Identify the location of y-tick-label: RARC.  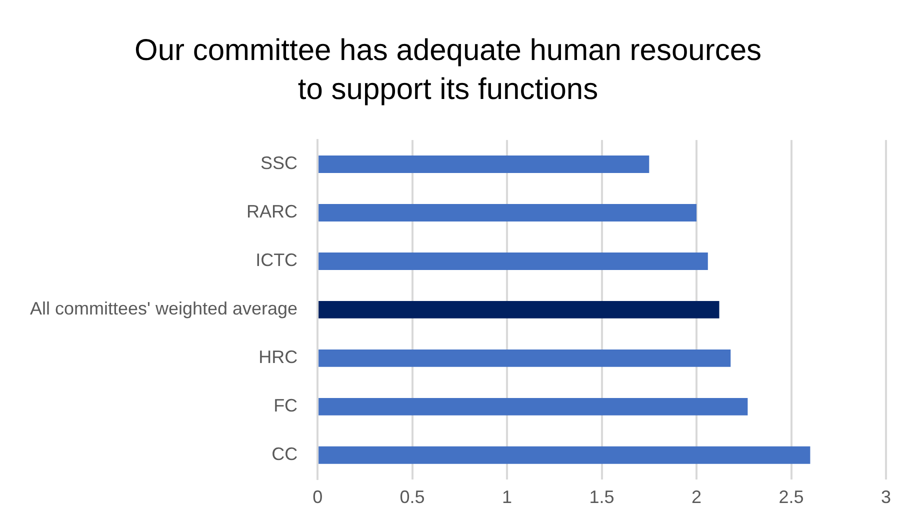
(272, 212).